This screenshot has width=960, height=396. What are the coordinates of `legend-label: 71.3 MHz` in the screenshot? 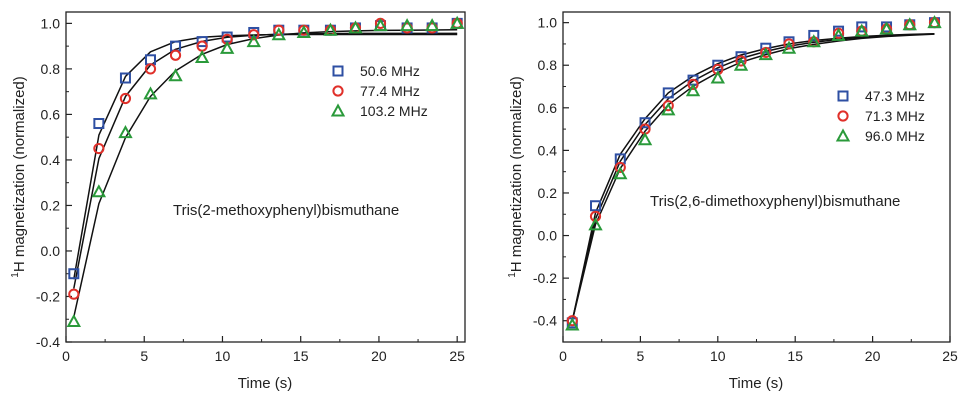 It's located at (895, 116).